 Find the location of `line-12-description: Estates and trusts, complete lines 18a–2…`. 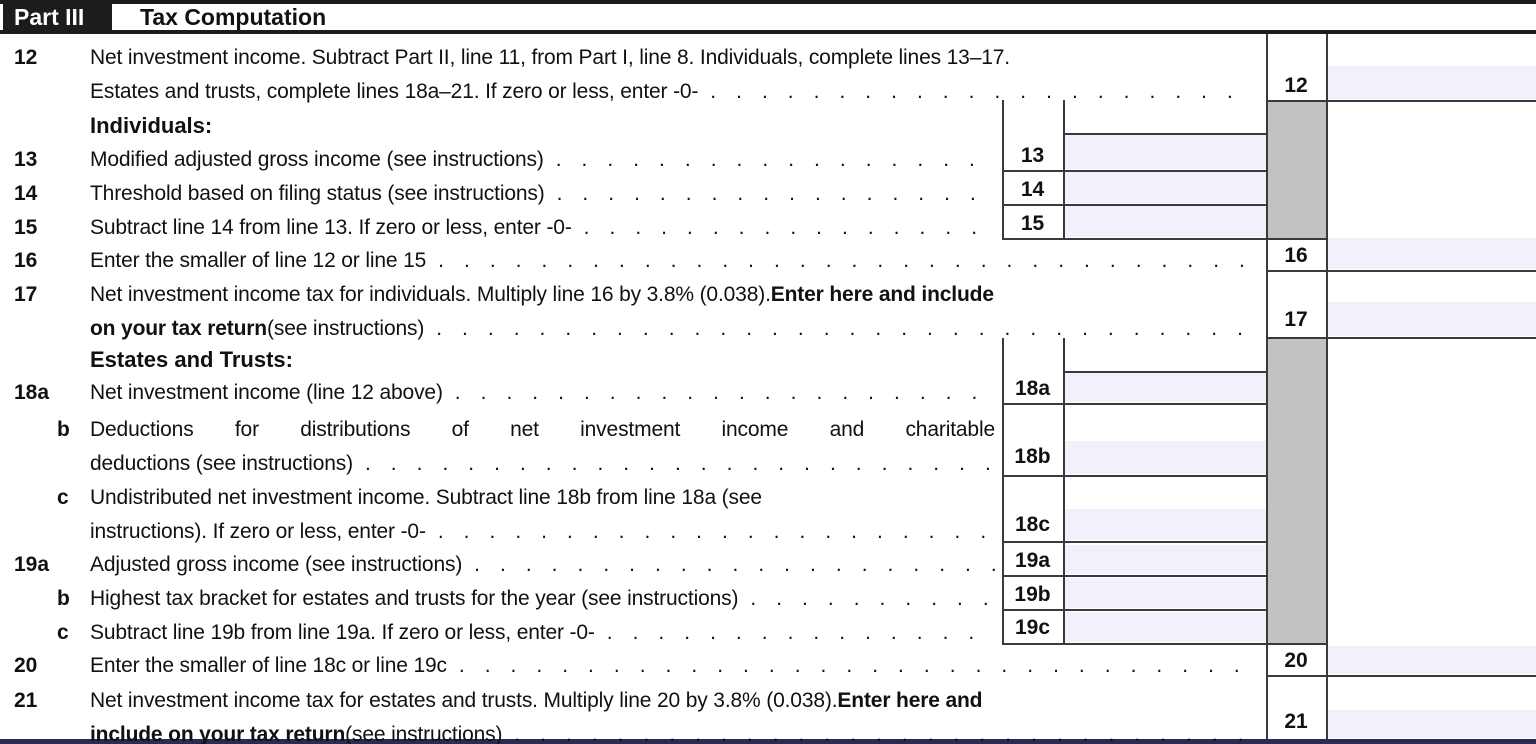

line-12-description: Estates and trusts, complete lines 18a–2… is located at coordinates (670, 92).